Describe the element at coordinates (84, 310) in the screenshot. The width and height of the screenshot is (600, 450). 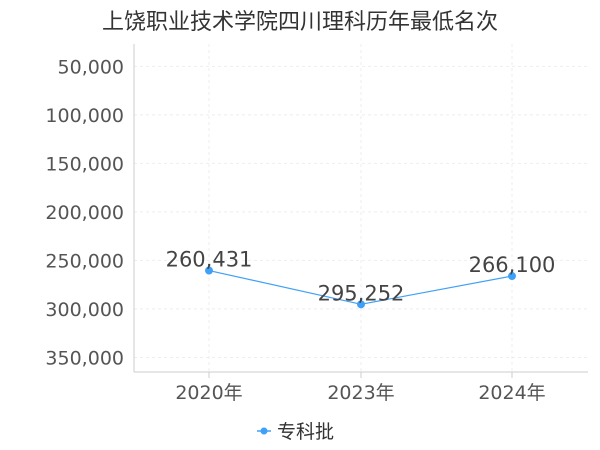
I see `y-tick-label: 300,000` at that location.